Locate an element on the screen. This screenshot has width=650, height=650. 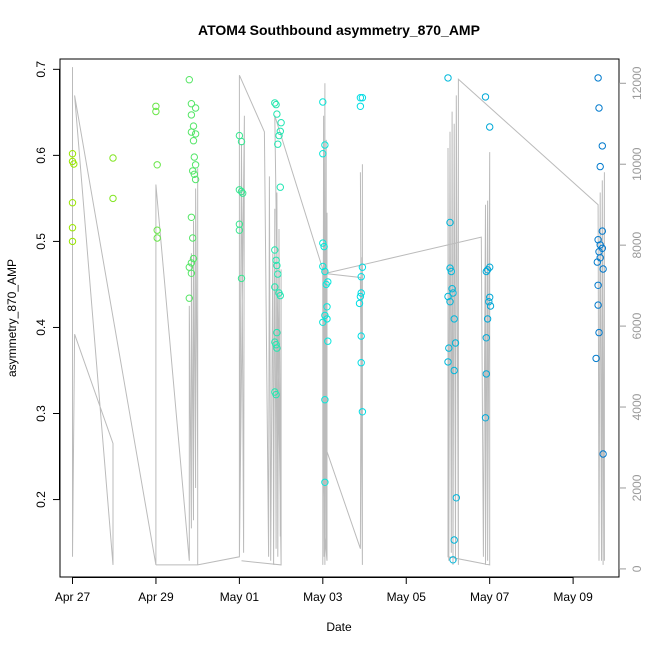
y-tick-label: 0.5 is located at coordinates (41, 241).